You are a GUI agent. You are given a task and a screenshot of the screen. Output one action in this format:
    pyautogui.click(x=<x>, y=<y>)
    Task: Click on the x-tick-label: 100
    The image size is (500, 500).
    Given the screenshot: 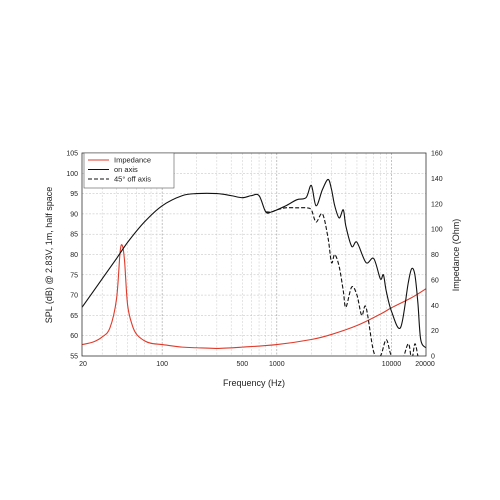 What is the action you would take?
    pyautogui.click(x=162, y=364)
    